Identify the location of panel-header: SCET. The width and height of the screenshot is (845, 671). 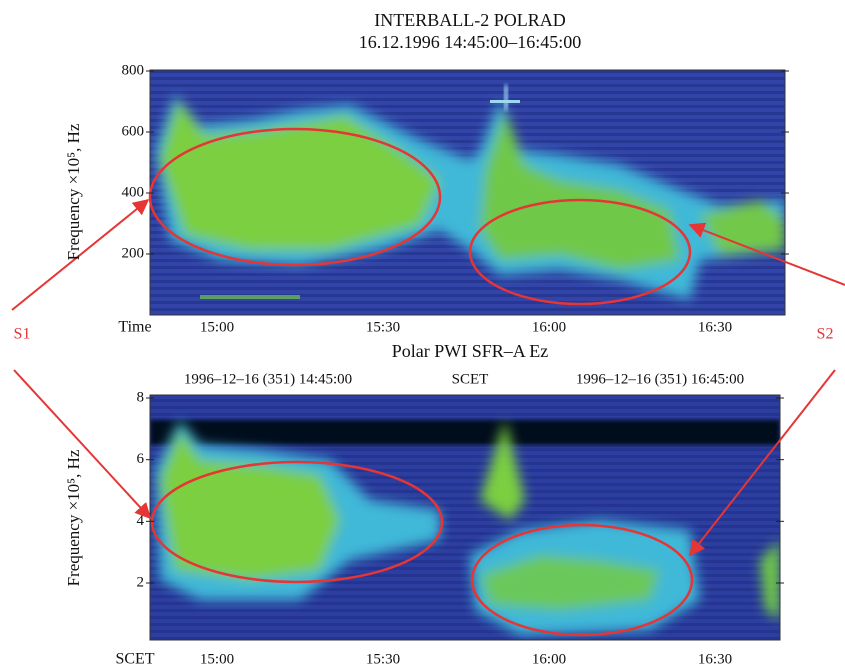
(470, 379).